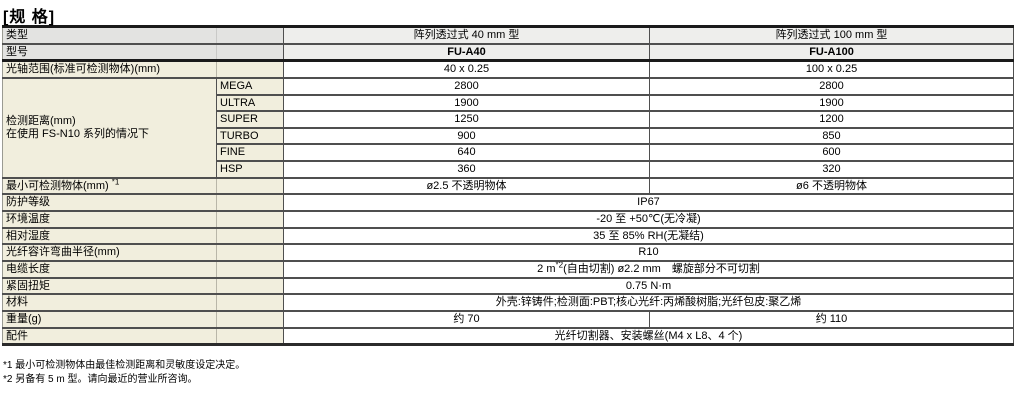 The width and height of the screenshot is (1024, 408). What do you see at coordinates (109, 202) in the screenshot?
I see `protection-label: 防护等级` at bounding box center [109, 202].